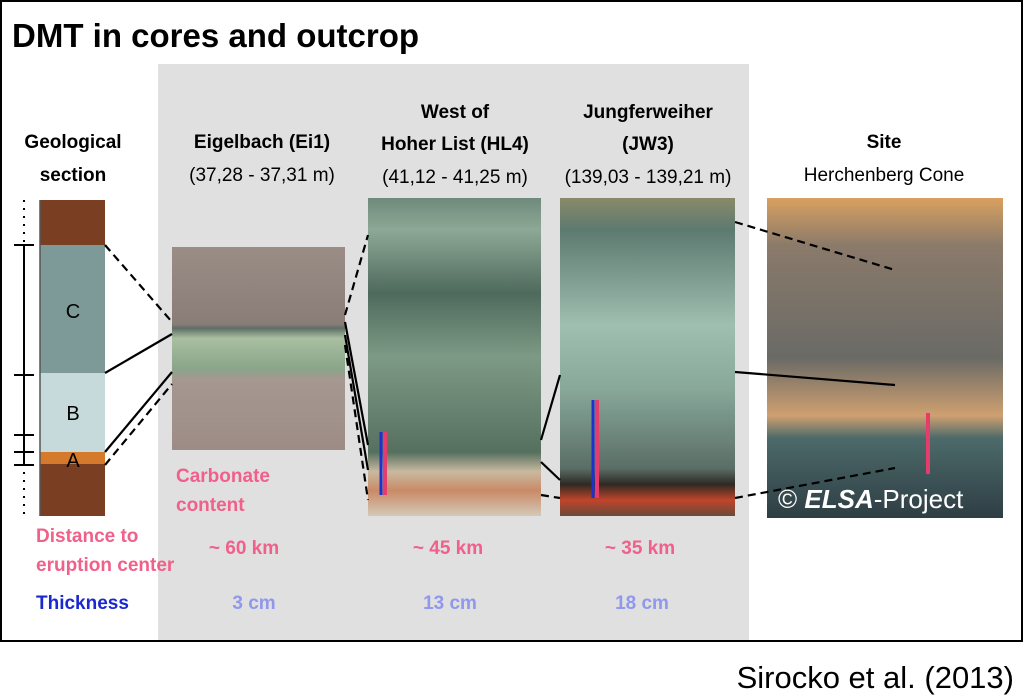  Describe the element at coordinates (253, 603) in the screenshot. I see `thickness: 3 cm` at that location.